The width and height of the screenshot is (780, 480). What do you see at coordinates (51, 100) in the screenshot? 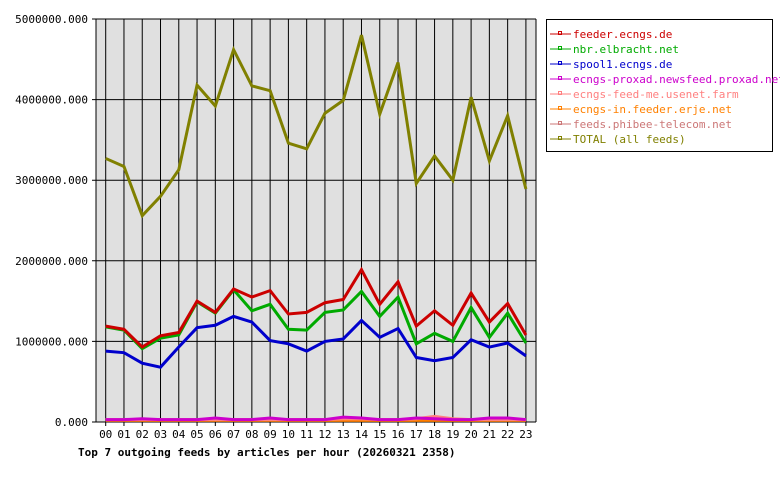
I see `y-tick-label: 4000000.000` at bounding box center [51, 100].